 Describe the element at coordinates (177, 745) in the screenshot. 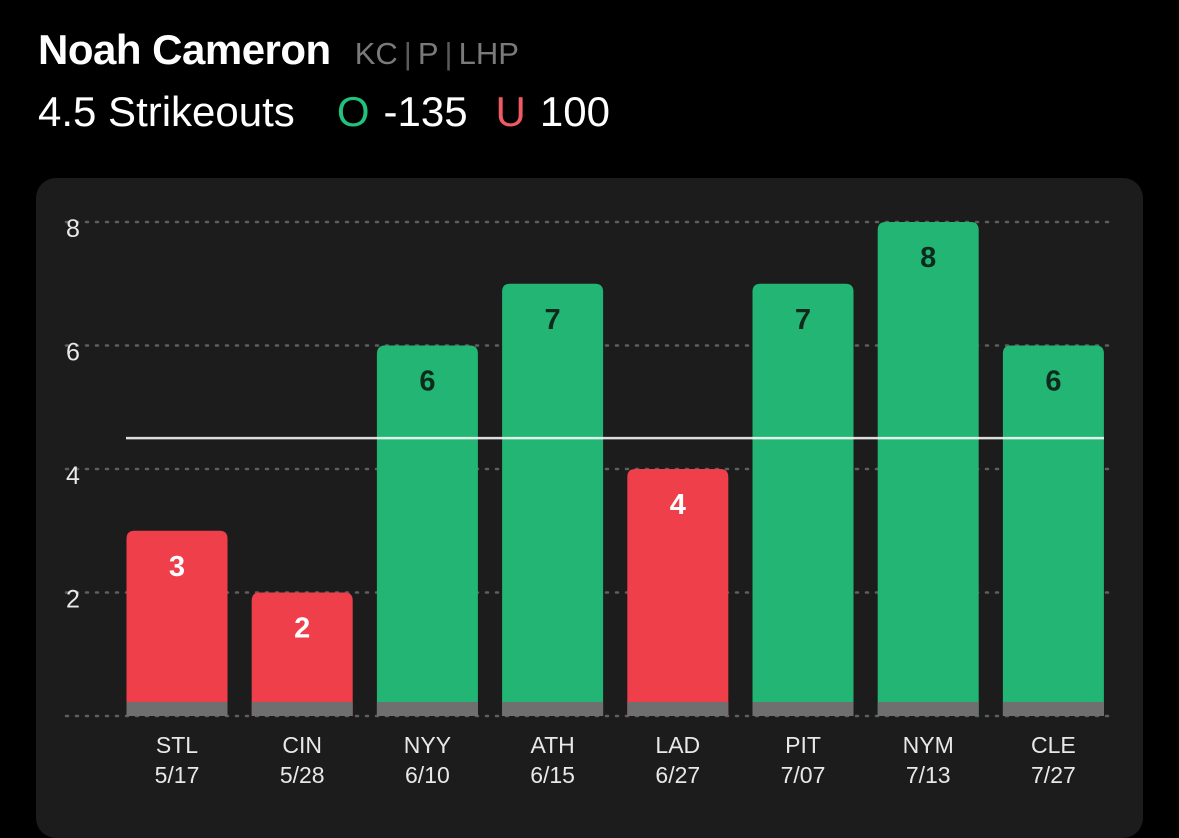

I see `x-category-label: STL` at that location.